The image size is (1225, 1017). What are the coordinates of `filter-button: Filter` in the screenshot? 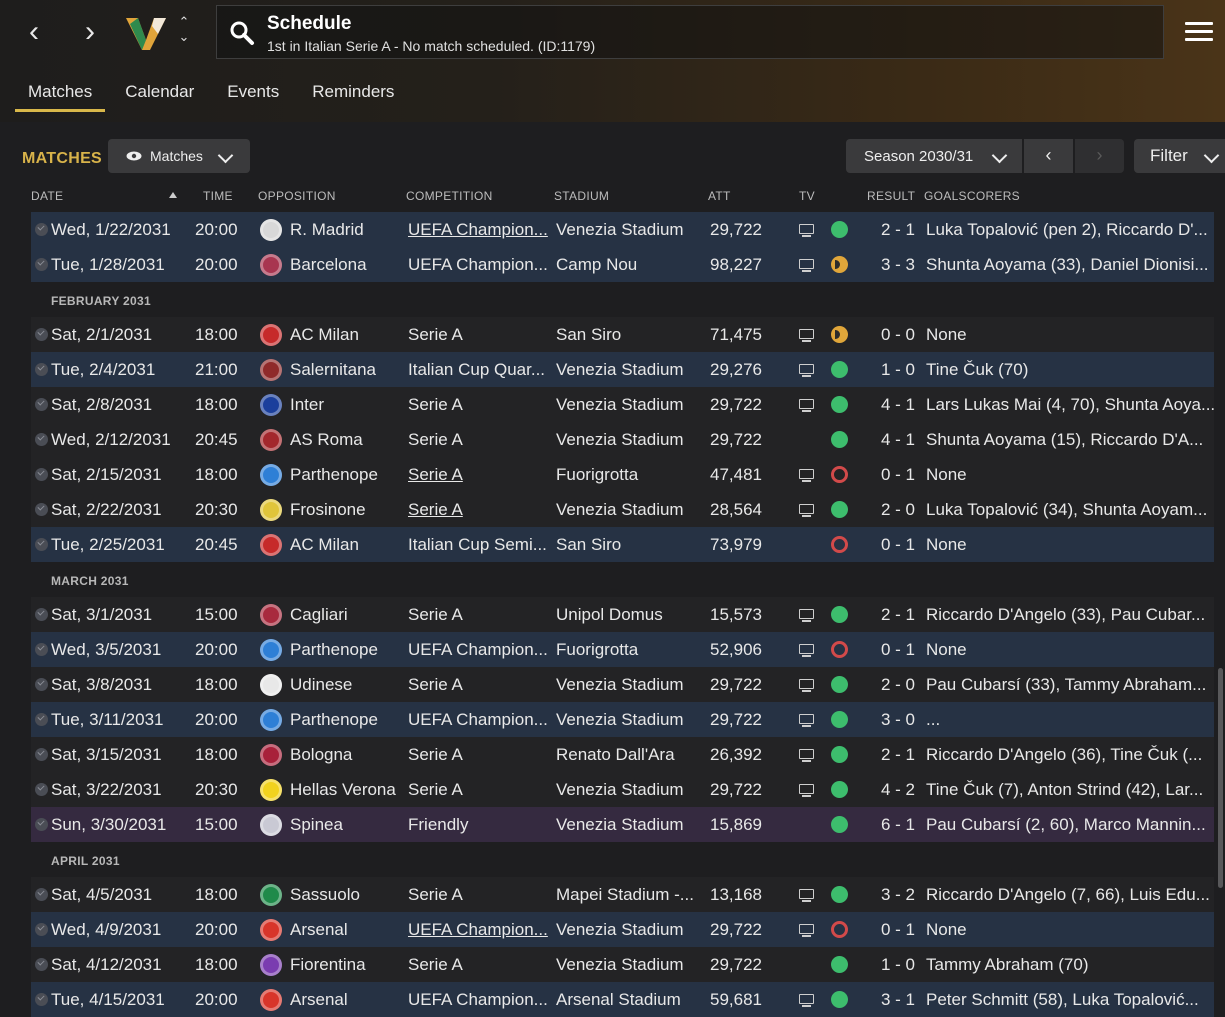 It's located at (1179, 156).